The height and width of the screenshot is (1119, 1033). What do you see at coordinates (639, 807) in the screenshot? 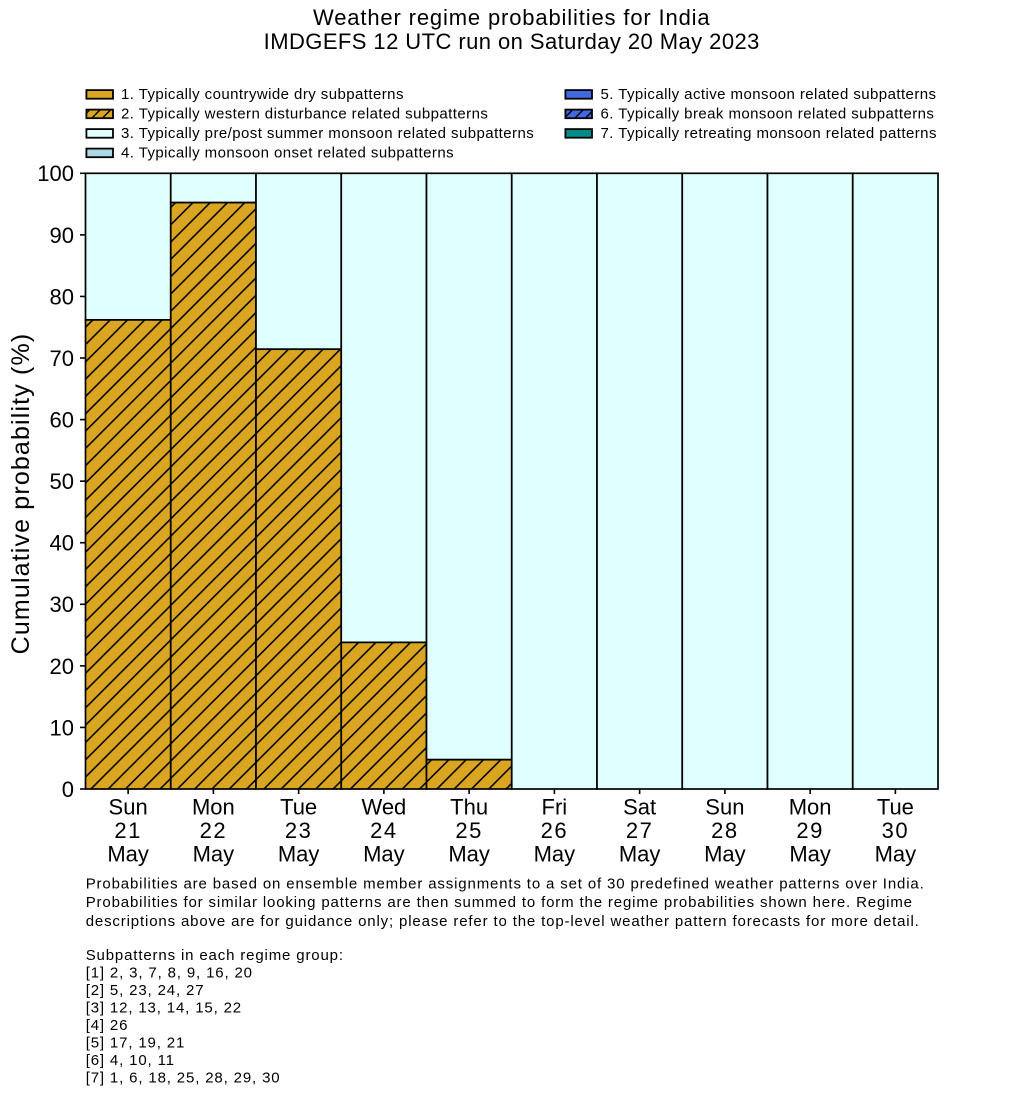
I see `svg-text: Sat` at bounding box center [639, 807].